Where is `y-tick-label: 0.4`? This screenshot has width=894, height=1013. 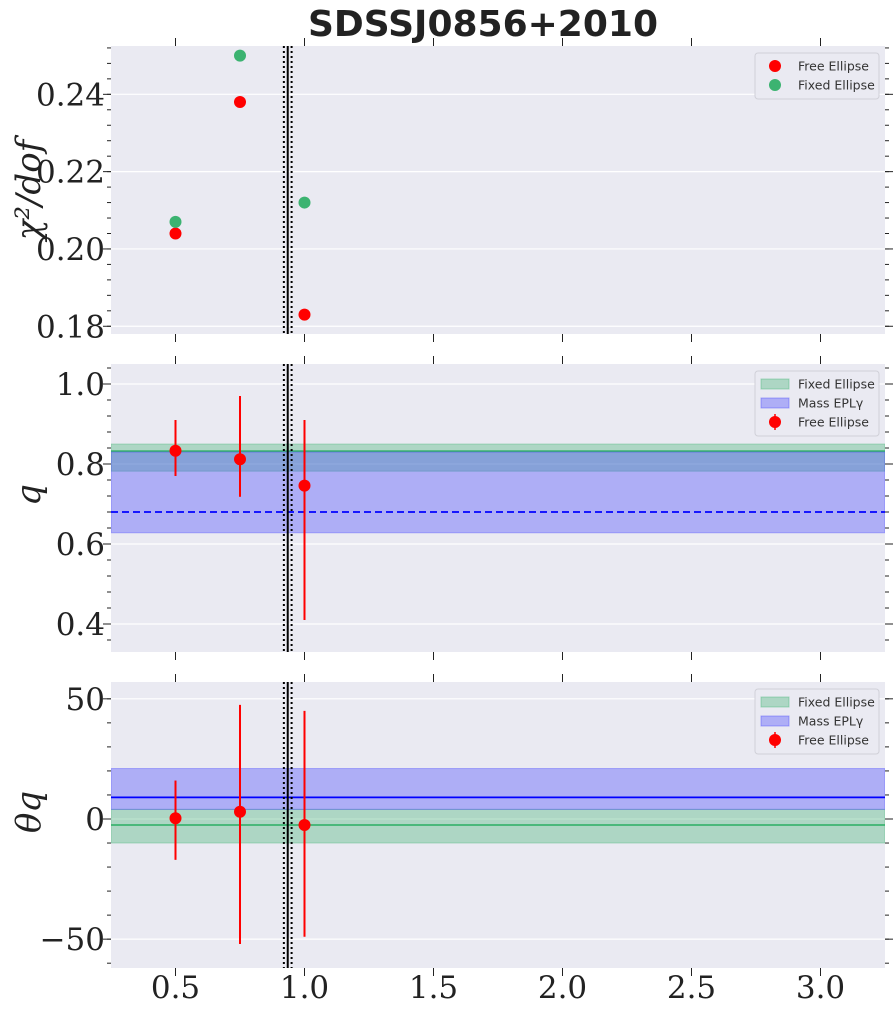 y-tick-label: 0.4 is located at coordinates (80, 625).